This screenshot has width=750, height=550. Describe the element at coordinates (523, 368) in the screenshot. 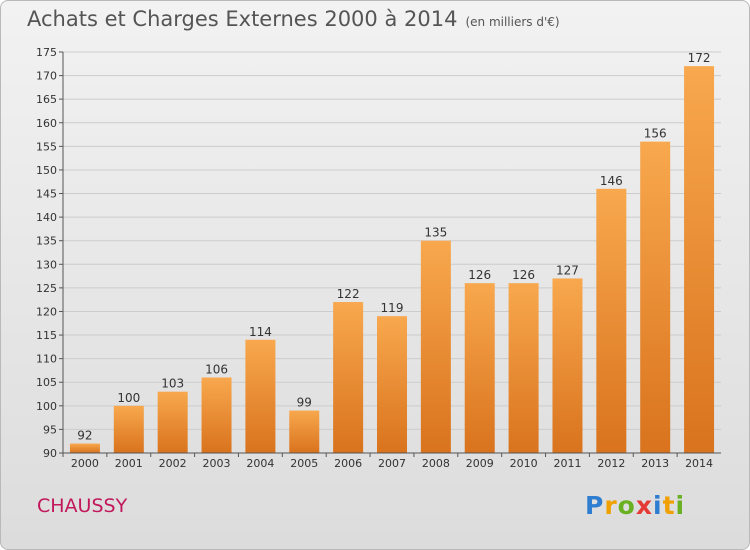

I see `bar-2010` at that location.